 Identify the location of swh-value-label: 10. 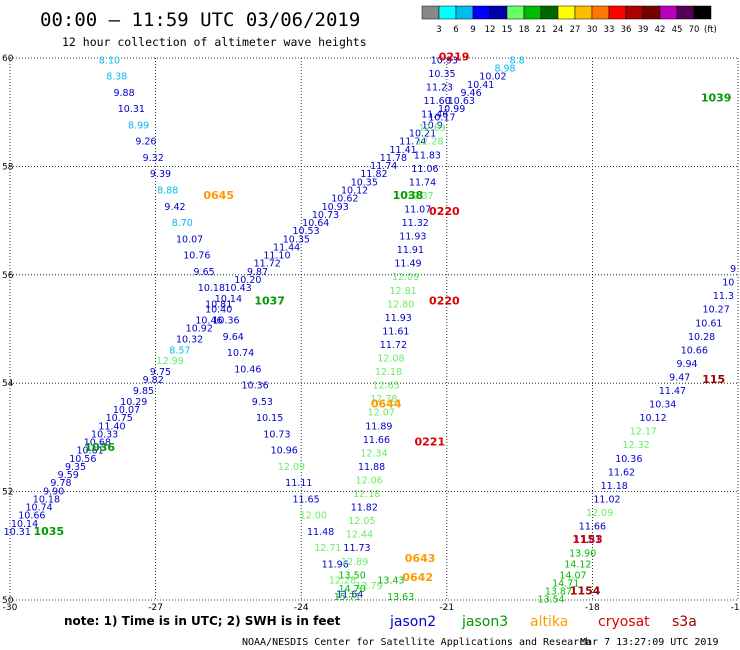
(728, 283).